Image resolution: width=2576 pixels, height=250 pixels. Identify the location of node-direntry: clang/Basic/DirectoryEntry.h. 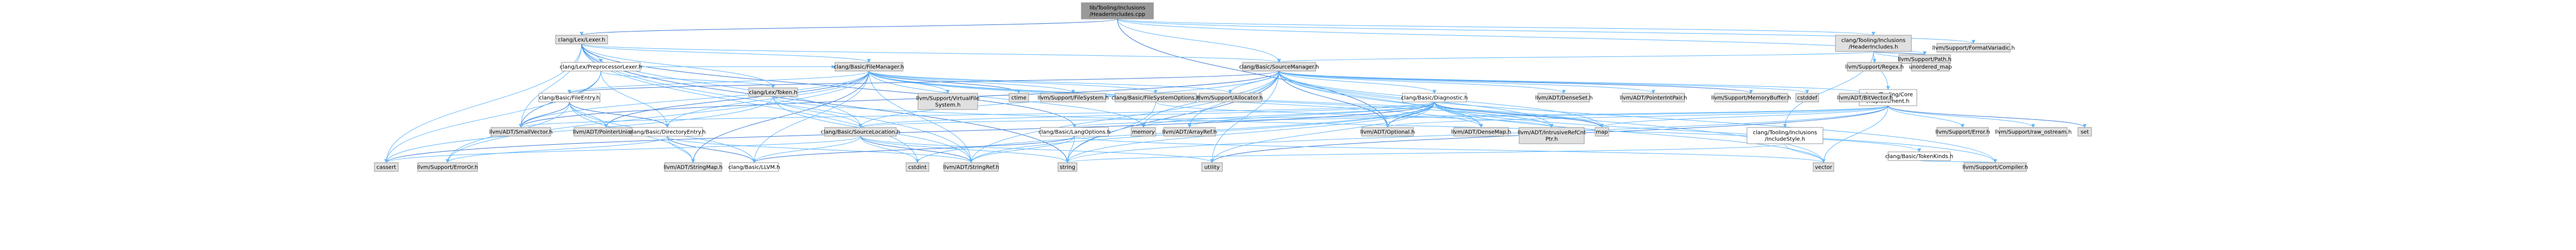
(667, 132).